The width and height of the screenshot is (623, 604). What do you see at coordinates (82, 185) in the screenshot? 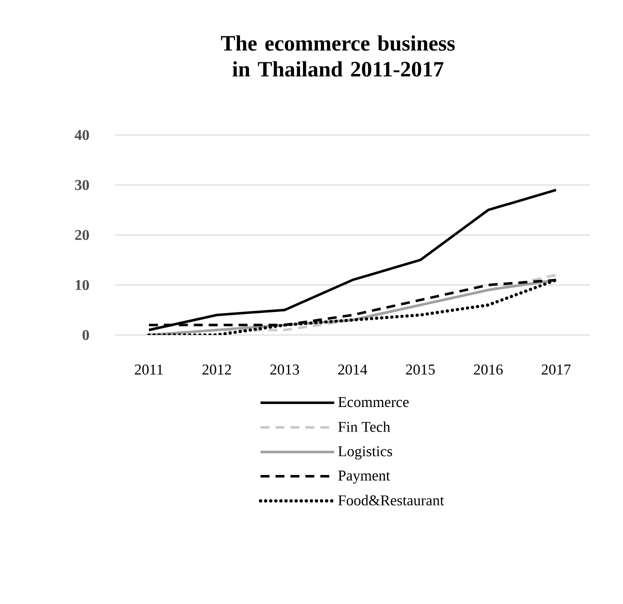
I see `y-tick-label: 30` at bounding box center [82, 185].